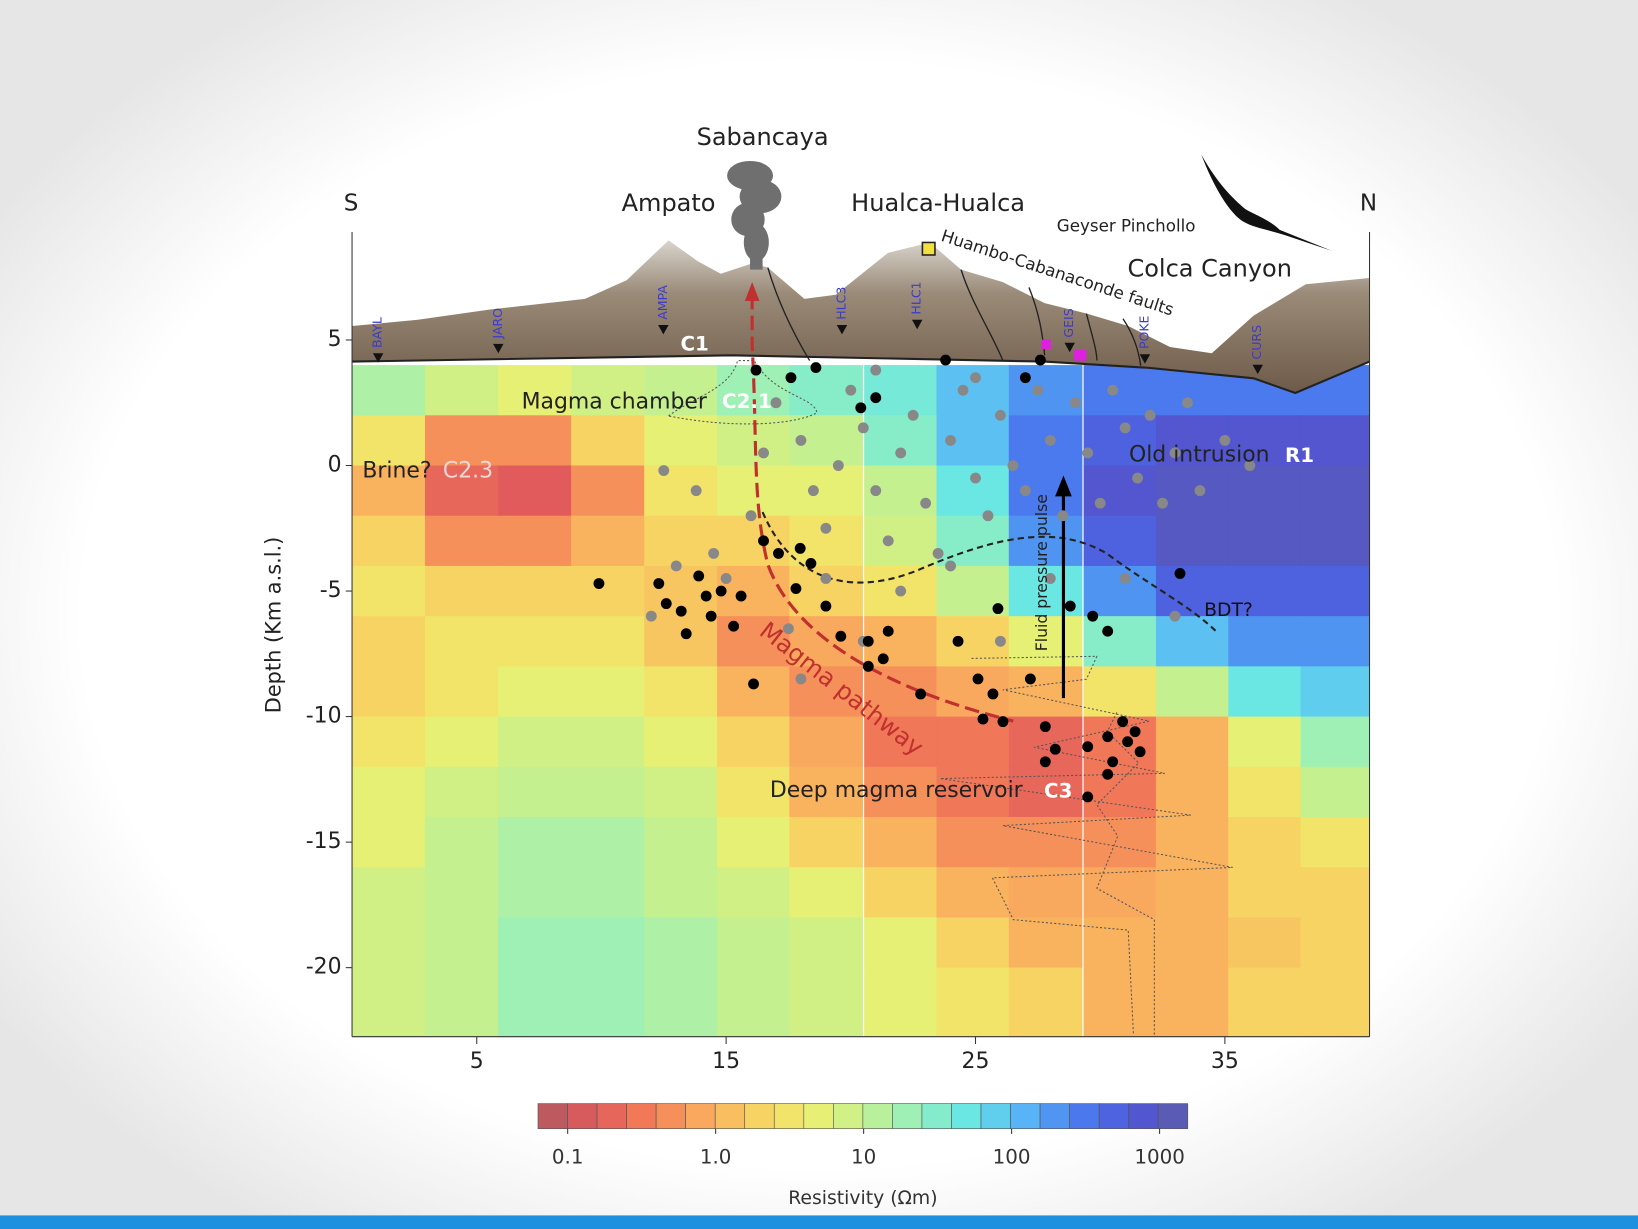 This screenshot has height=1229, width=1638. I want to click on colorbar-tick-label: 1000, so click(1159, 1156).